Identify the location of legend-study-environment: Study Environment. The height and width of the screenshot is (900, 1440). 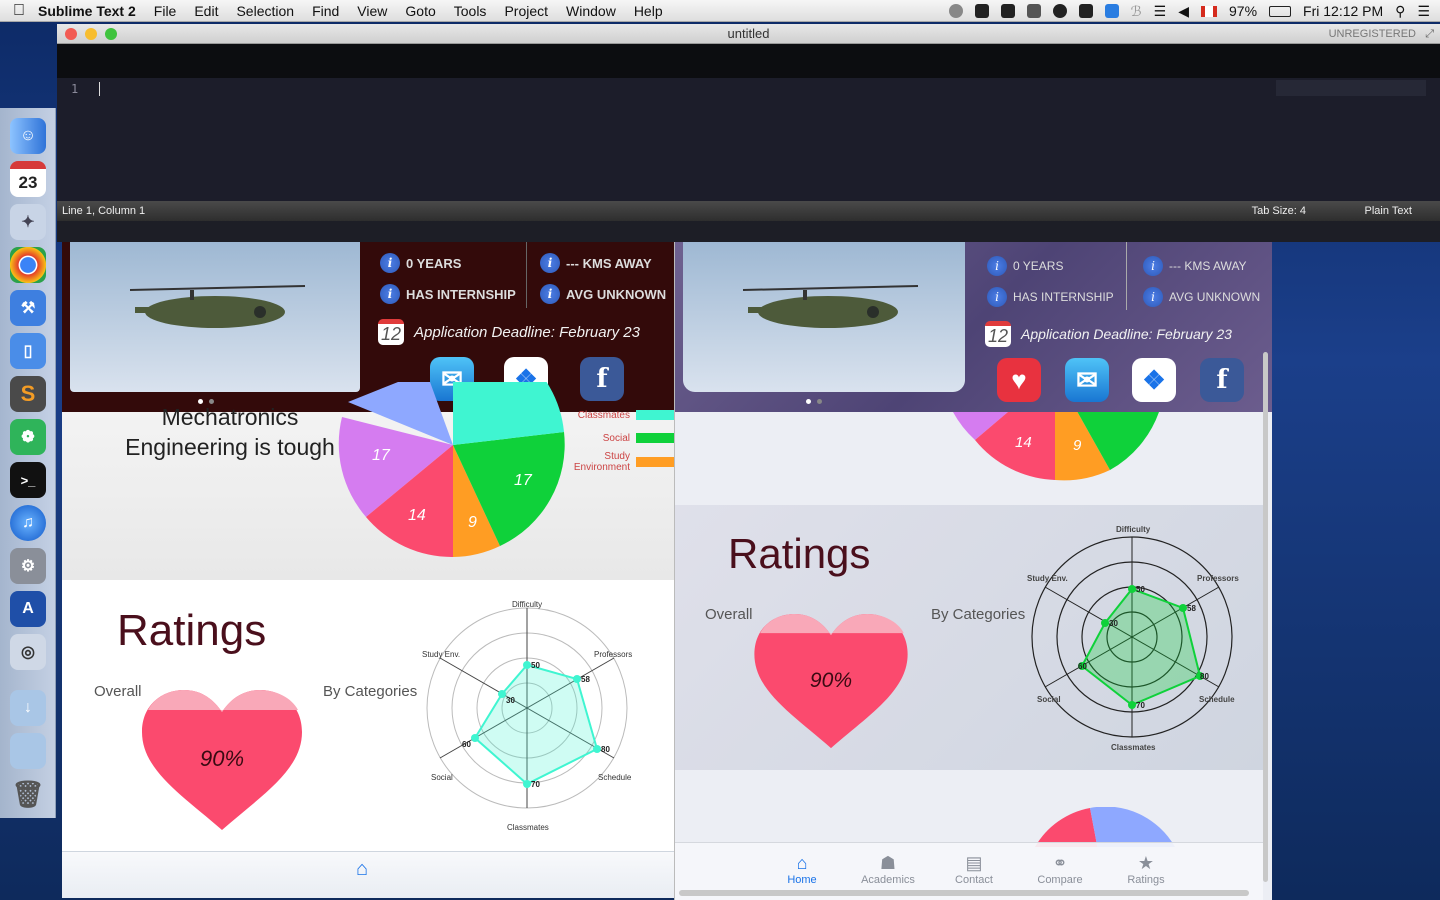
(596, 462).